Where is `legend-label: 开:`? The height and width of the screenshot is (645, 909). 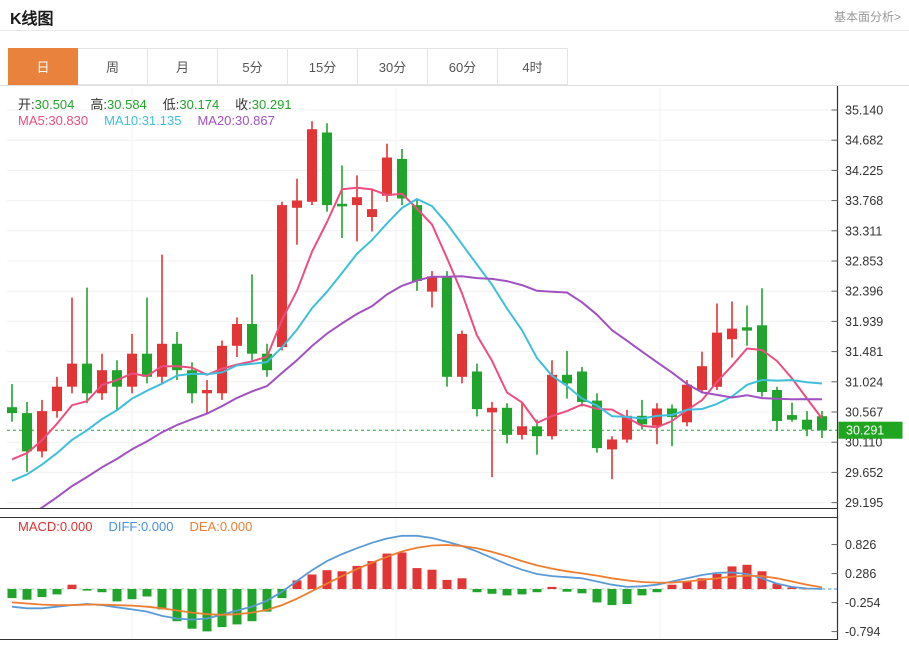
legend-label: 开: is located at coordinates (26, 104).